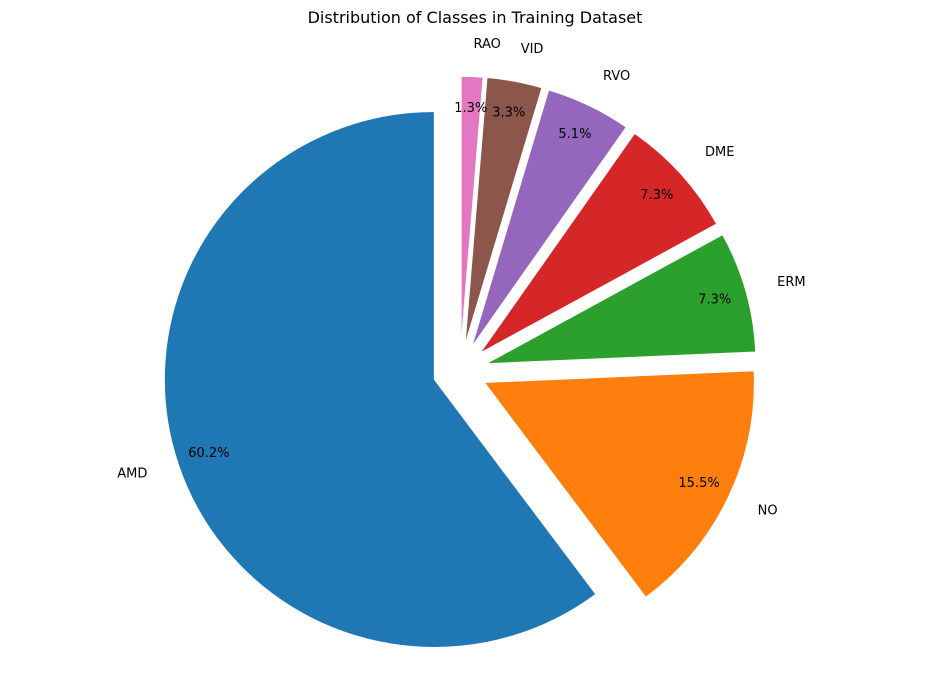 Image resolution: width=950 pixels, height=679 pixels. Describe the element at coordinates (472, 210) in the screenshot. I see `pie-slice-rao` at that location.